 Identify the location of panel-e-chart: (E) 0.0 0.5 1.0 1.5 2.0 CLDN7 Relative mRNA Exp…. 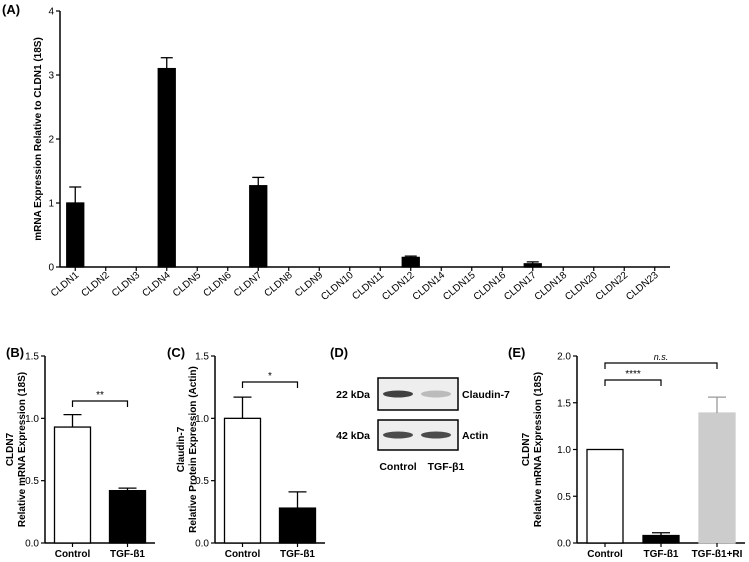
(626, 452).